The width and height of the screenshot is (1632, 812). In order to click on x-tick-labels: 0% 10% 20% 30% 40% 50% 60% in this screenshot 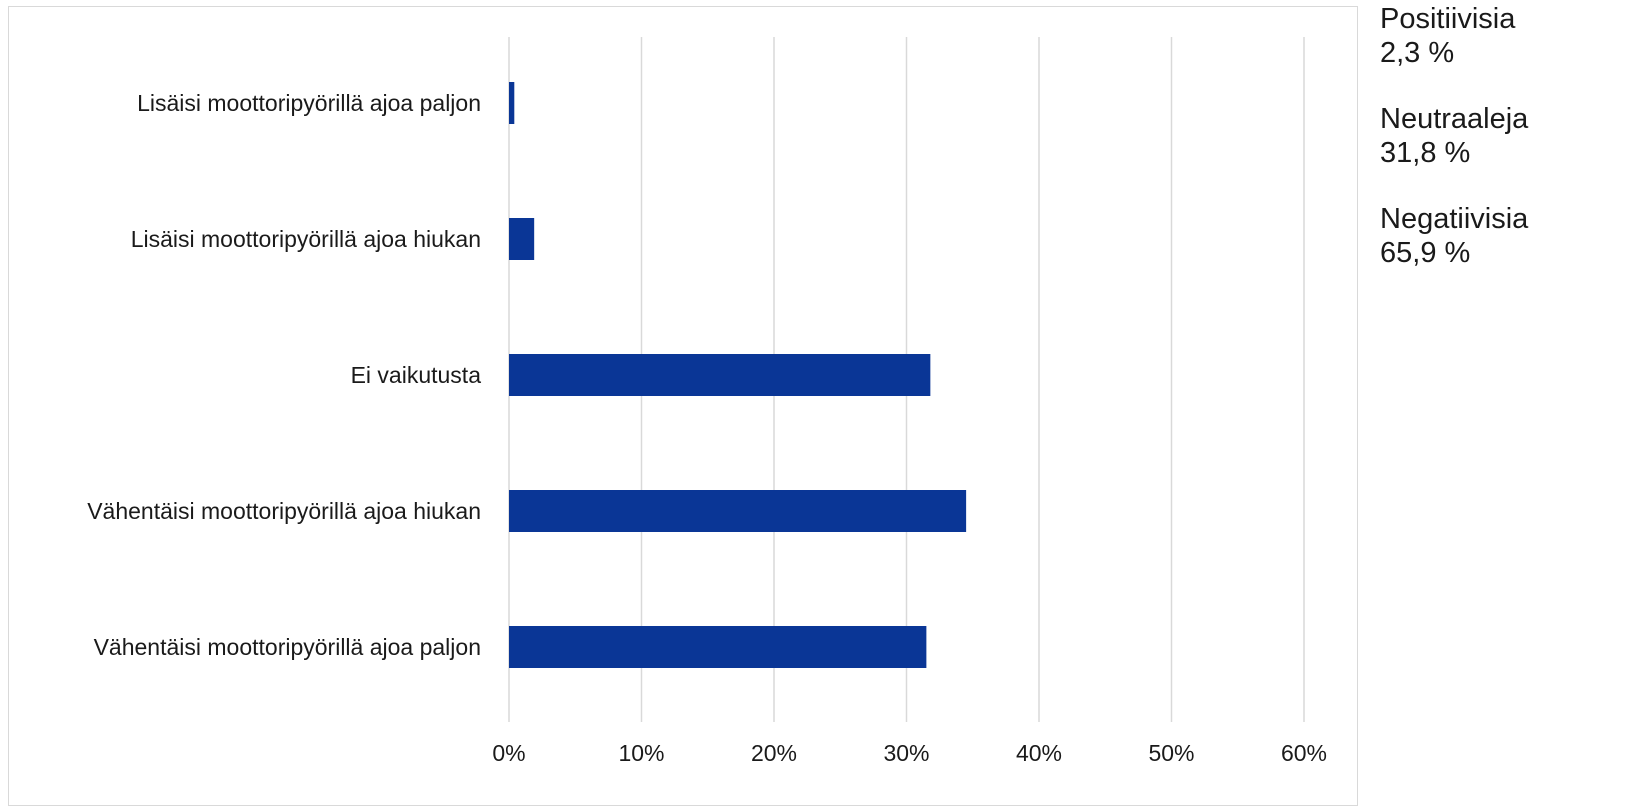, I will do `click(909, 753)`.